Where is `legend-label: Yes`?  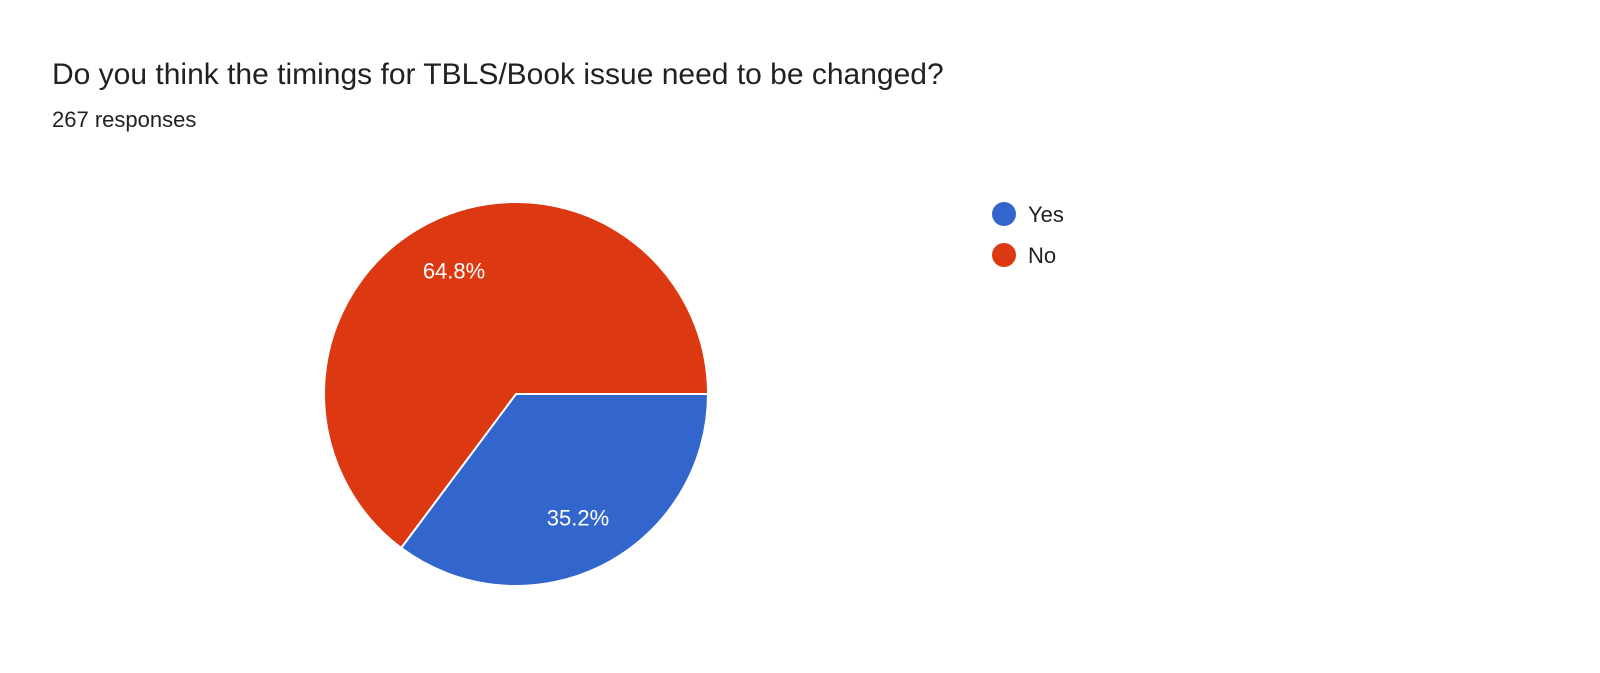
legend-label: Yes is located at coordinates (1046, 214).